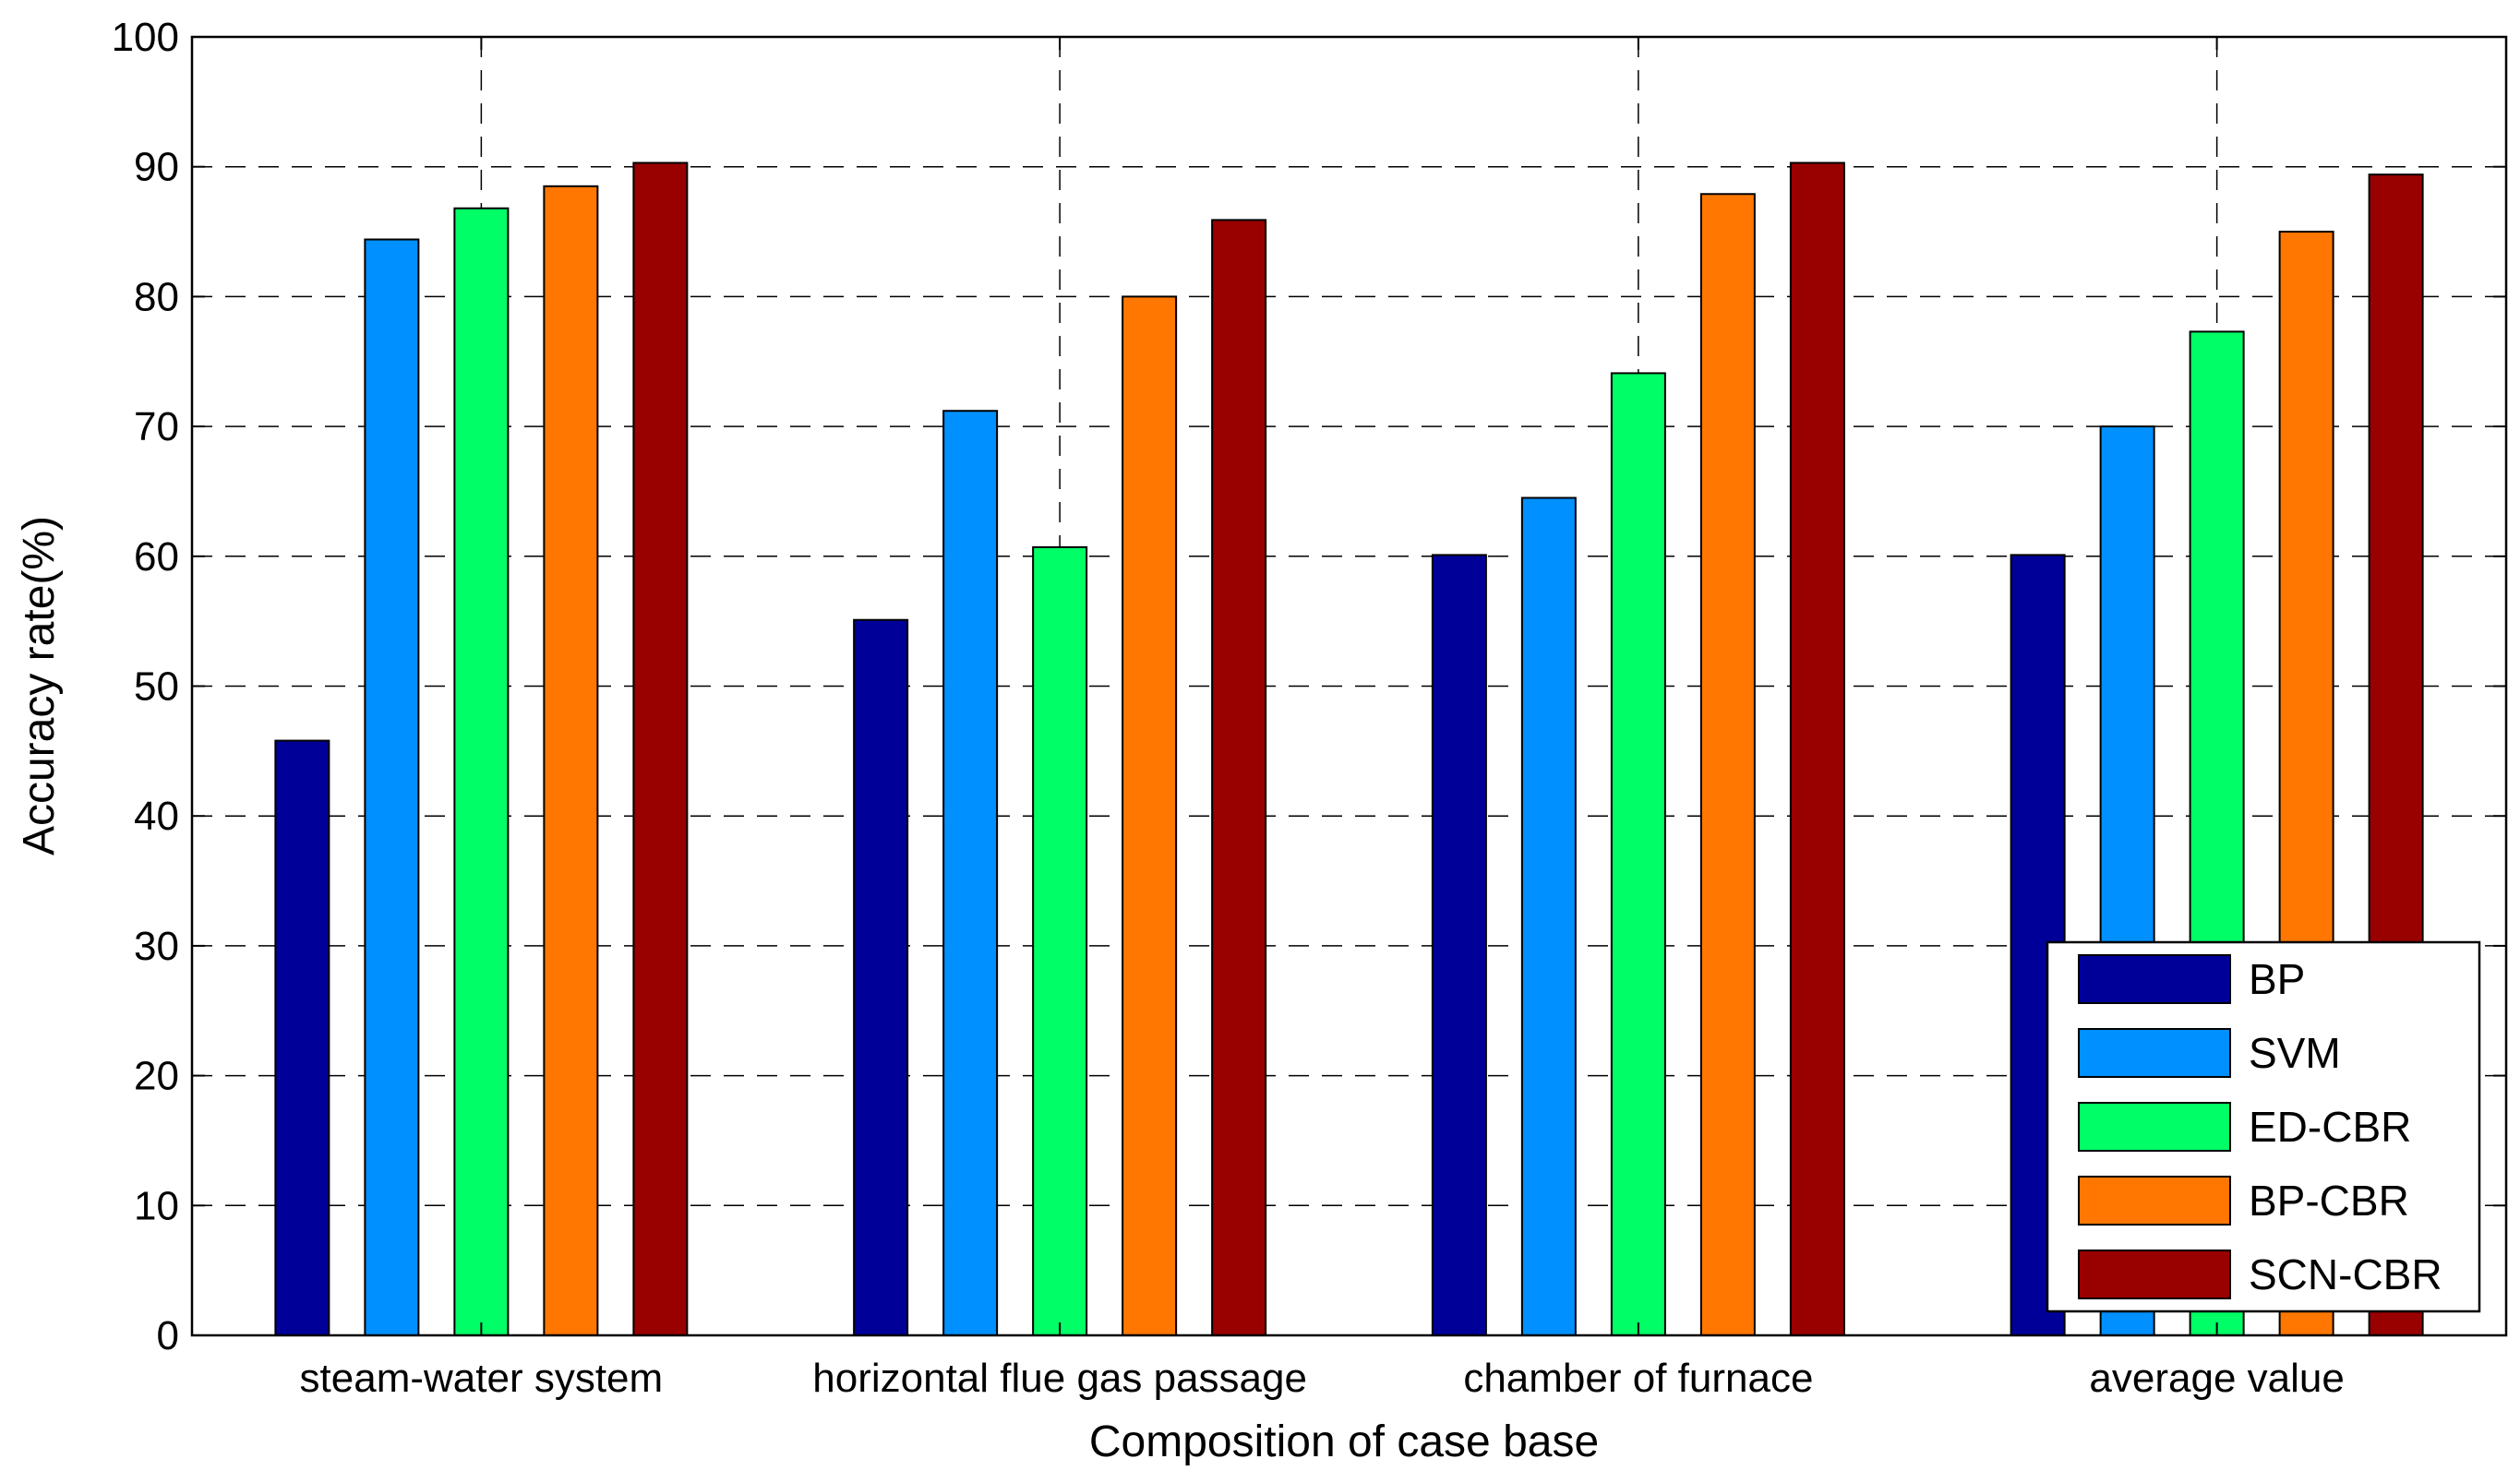  I want to click on x-tick-label: steam-water system, so click(482, 1378).